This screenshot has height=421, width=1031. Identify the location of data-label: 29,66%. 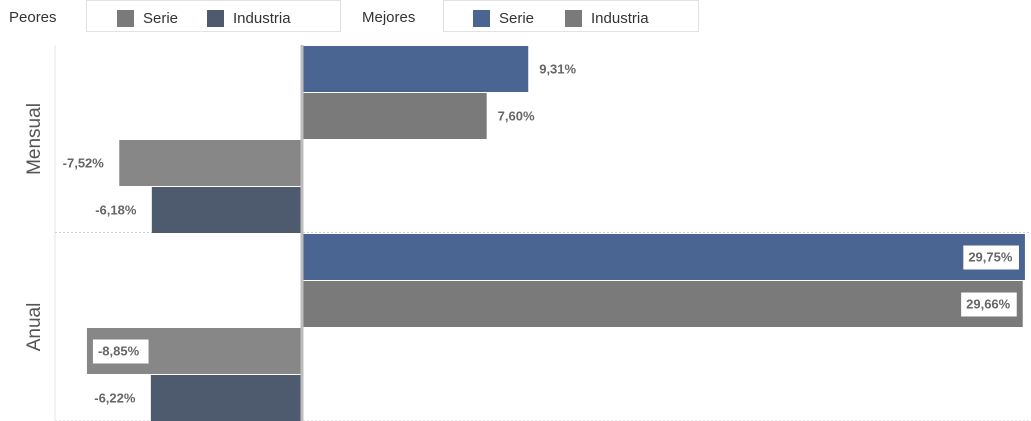
(988, 304).